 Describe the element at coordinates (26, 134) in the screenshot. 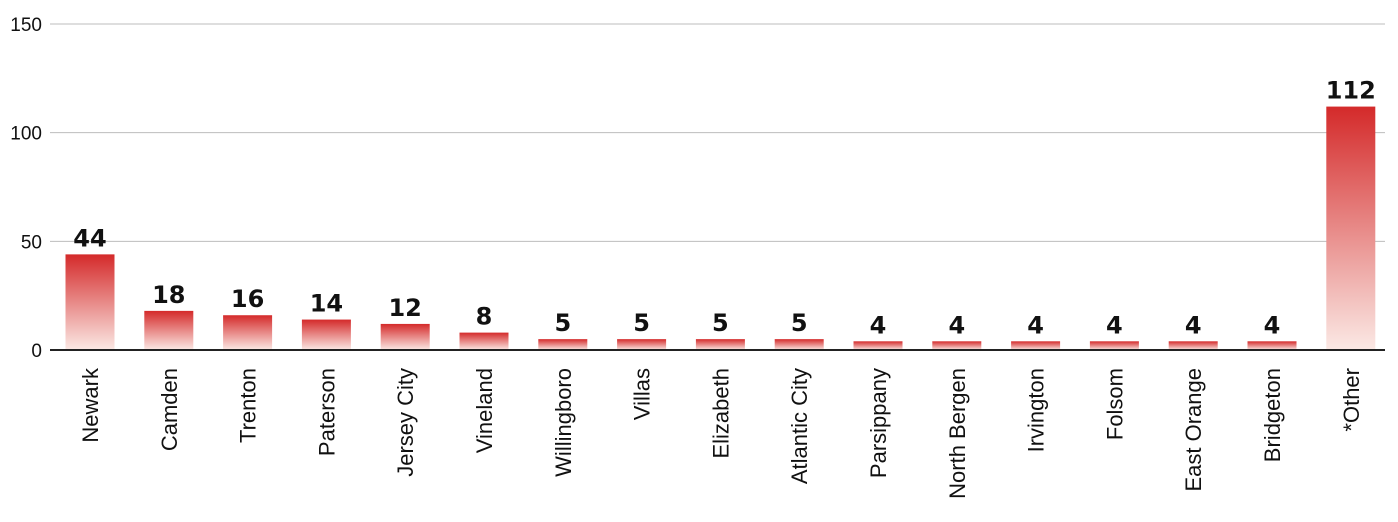

I see `y-tick-label: 100` at that location.